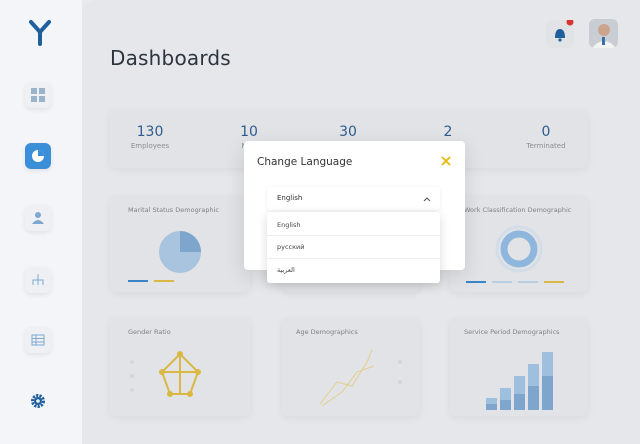  I want to click on nav-table, so click(38, 340).